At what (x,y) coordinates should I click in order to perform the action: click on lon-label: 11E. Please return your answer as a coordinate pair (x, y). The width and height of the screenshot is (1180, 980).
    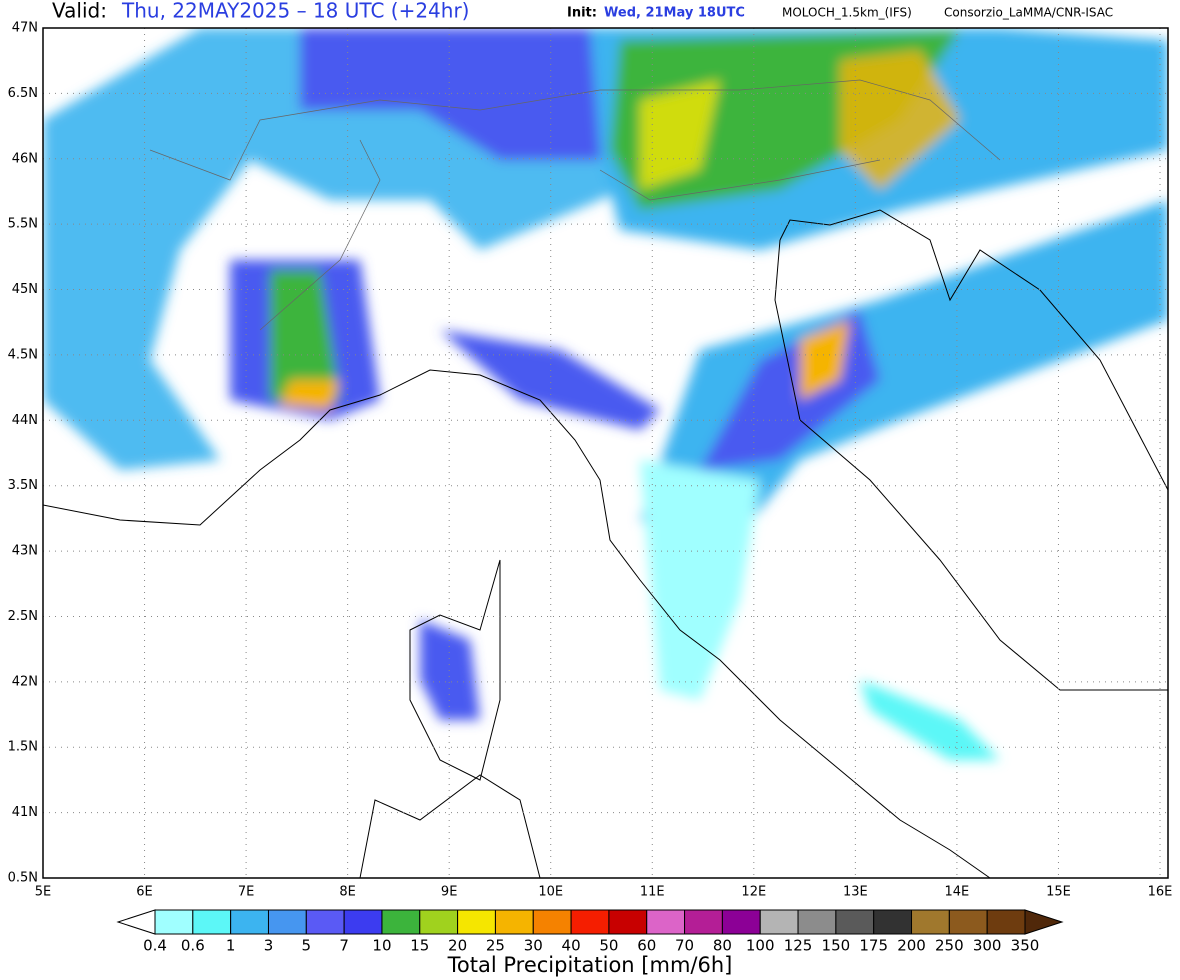
    Looking at the image, I should click on (652, 892).